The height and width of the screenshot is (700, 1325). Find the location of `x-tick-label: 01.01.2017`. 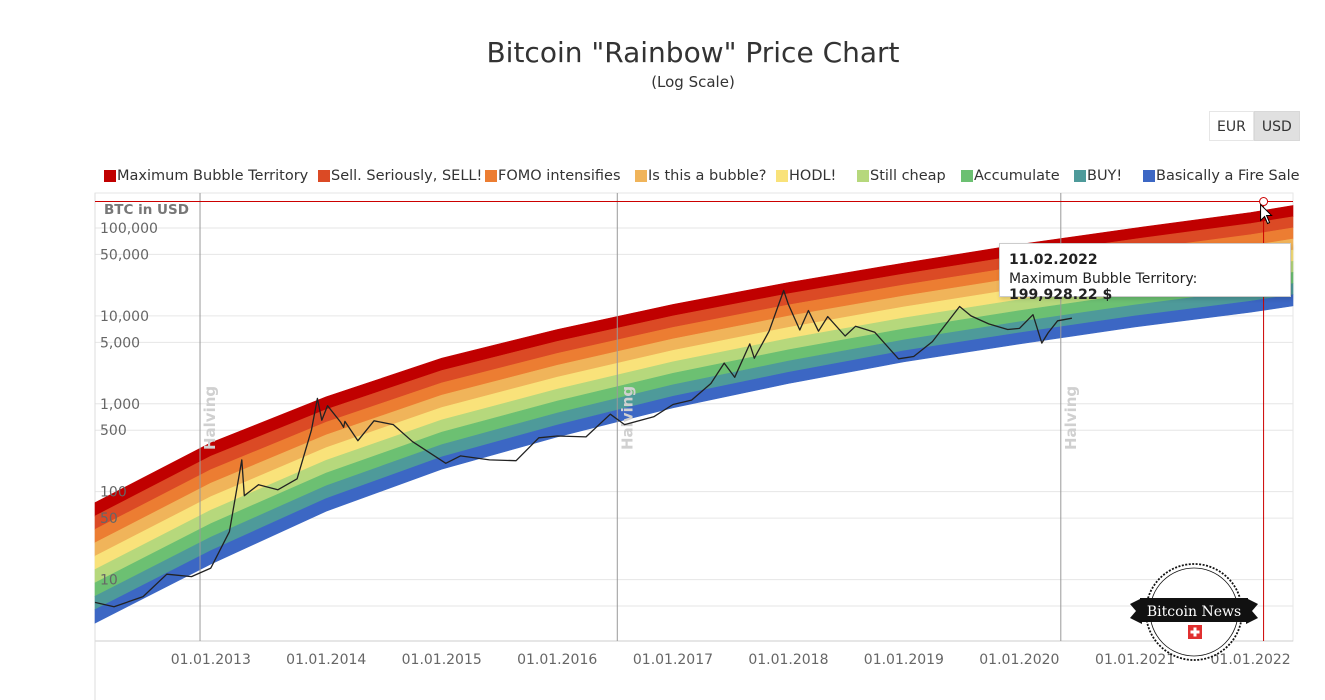

x-tick-label: 01.01.2017 is located at coordinates (673, 660).